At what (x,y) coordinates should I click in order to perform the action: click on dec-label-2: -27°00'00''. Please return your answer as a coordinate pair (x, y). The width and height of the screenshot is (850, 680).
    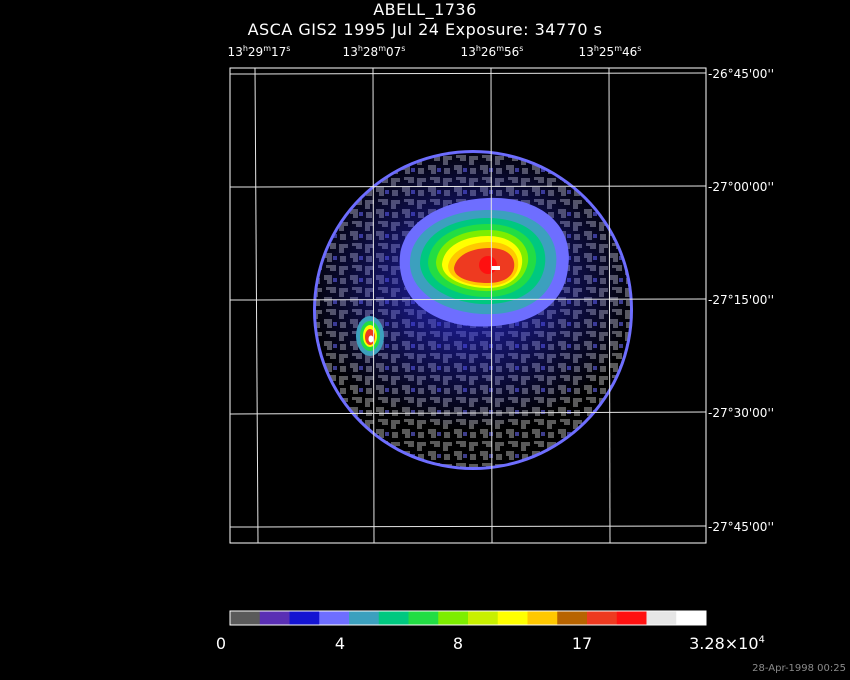
    Looking at the image, I should click on (741, 187).